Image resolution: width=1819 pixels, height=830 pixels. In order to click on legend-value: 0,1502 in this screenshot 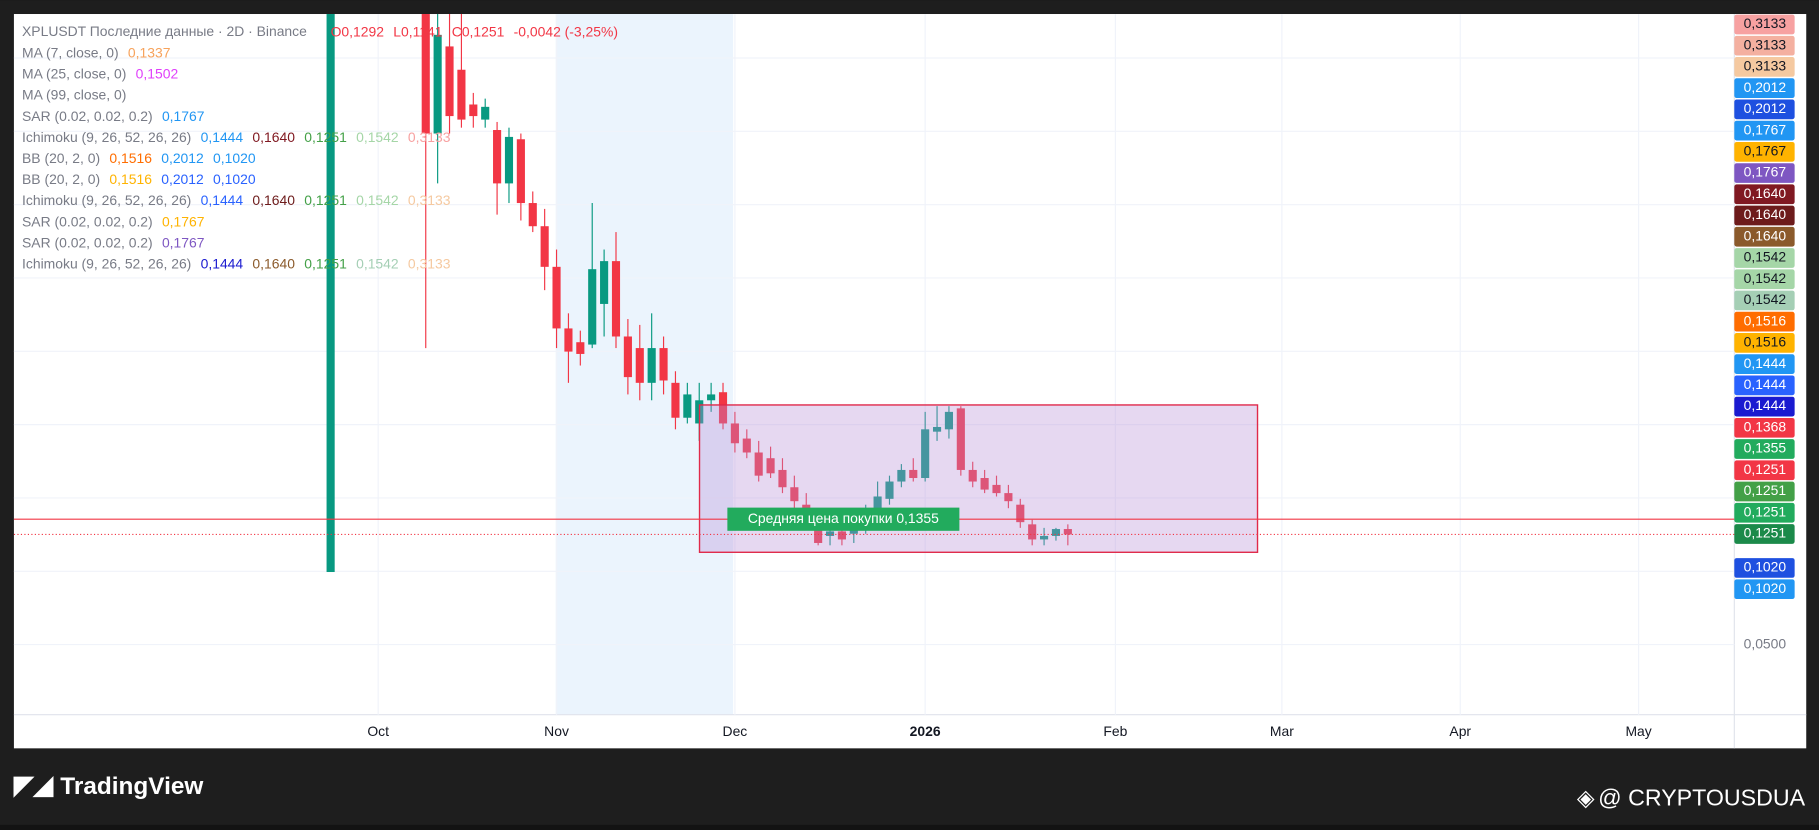, I will do `click(157, 73)`.